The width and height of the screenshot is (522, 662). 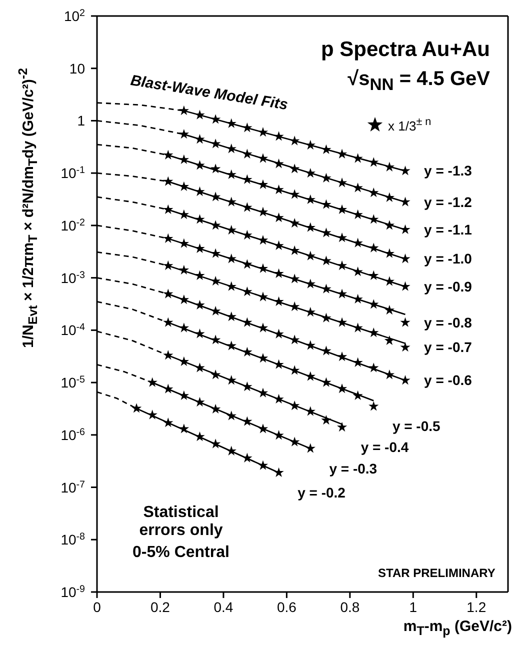 What do you see at coordinates (74, 16) in the screenshot?
I see `y-tick-label: 10$^{2}$` at bounding box center [74, 16].